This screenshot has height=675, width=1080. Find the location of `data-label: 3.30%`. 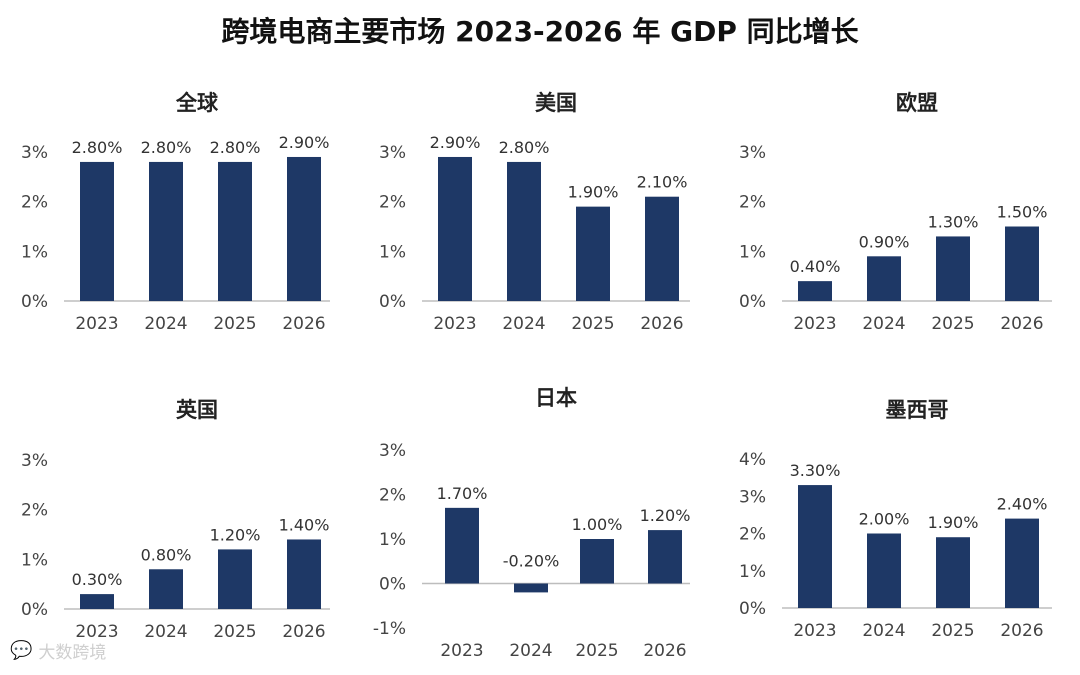

data-label: 3.30% is located at coordinates (815, 470).